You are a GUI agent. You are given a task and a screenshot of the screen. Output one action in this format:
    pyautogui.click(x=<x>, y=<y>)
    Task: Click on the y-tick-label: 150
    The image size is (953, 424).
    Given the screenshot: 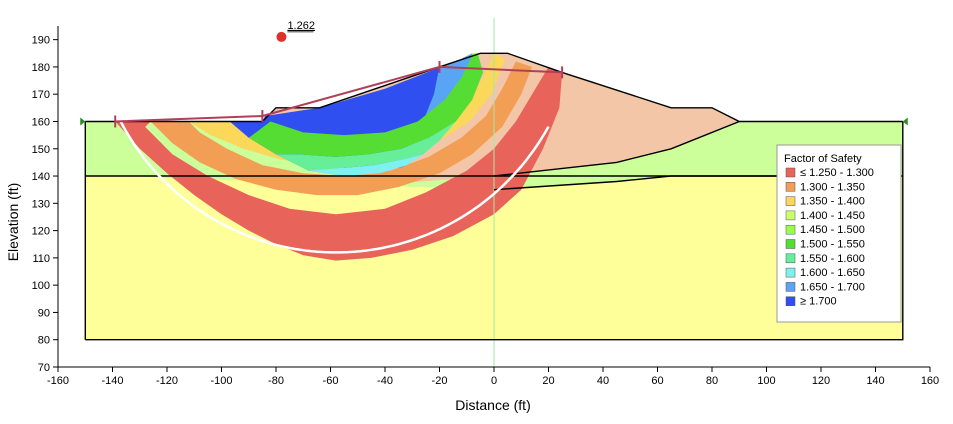 What is the action you would take?
    pyautogui.click(x=41, y=150)
    